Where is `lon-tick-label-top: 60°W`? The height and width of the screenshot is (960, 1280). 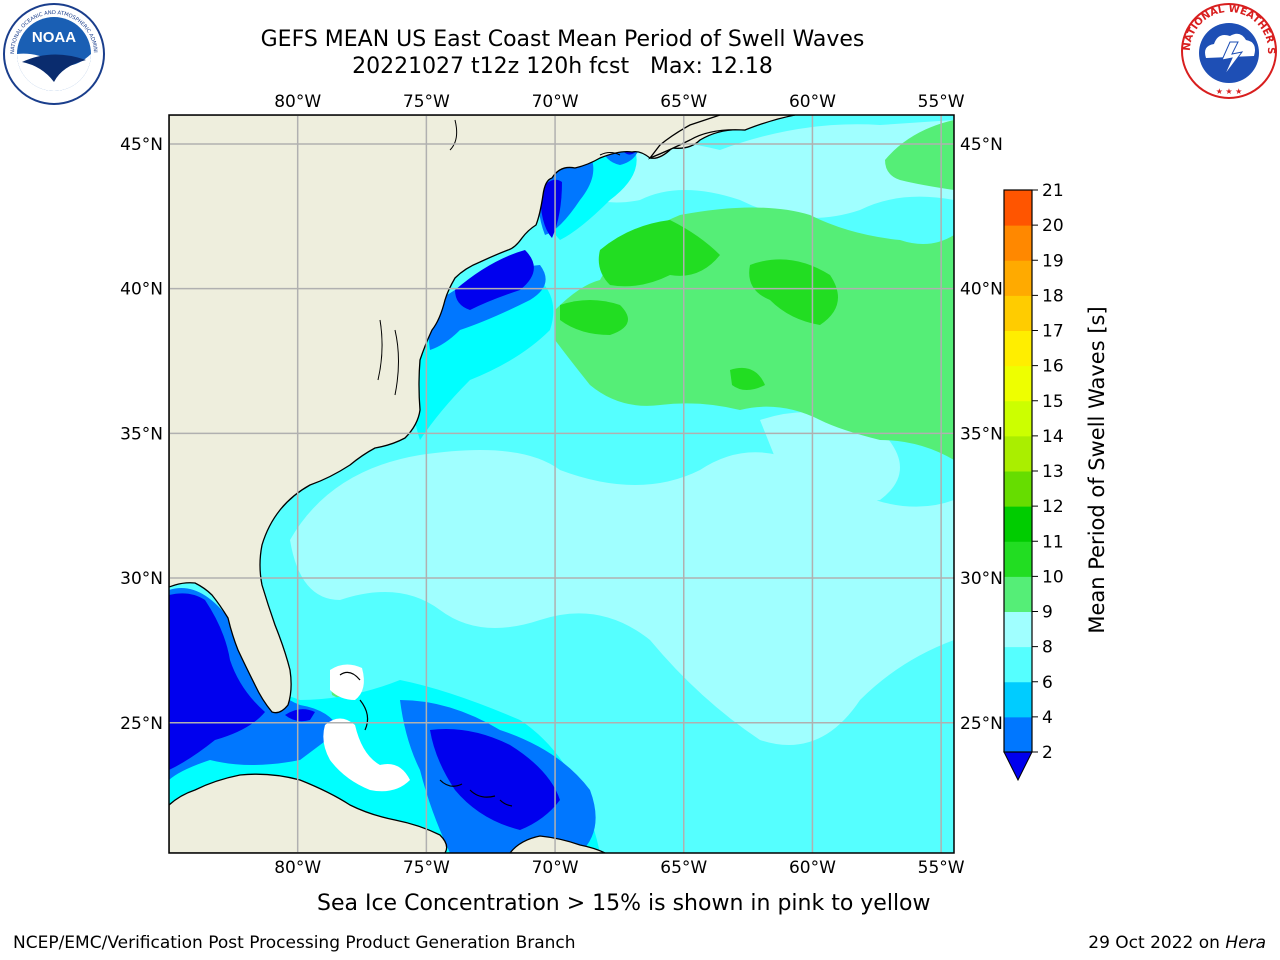 lon-tick-label-top: 60°W is located at coordinates (812, 102).